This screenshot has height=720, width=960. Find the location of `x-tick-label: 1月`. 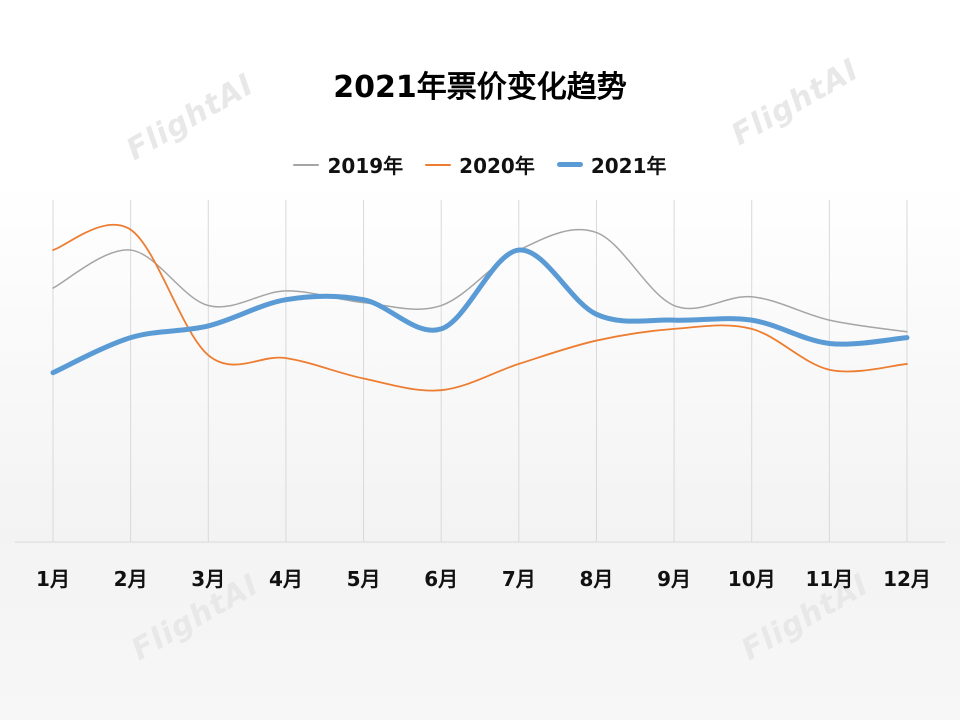

x-tick-label: 1月 is located at coordinates (53, 579).